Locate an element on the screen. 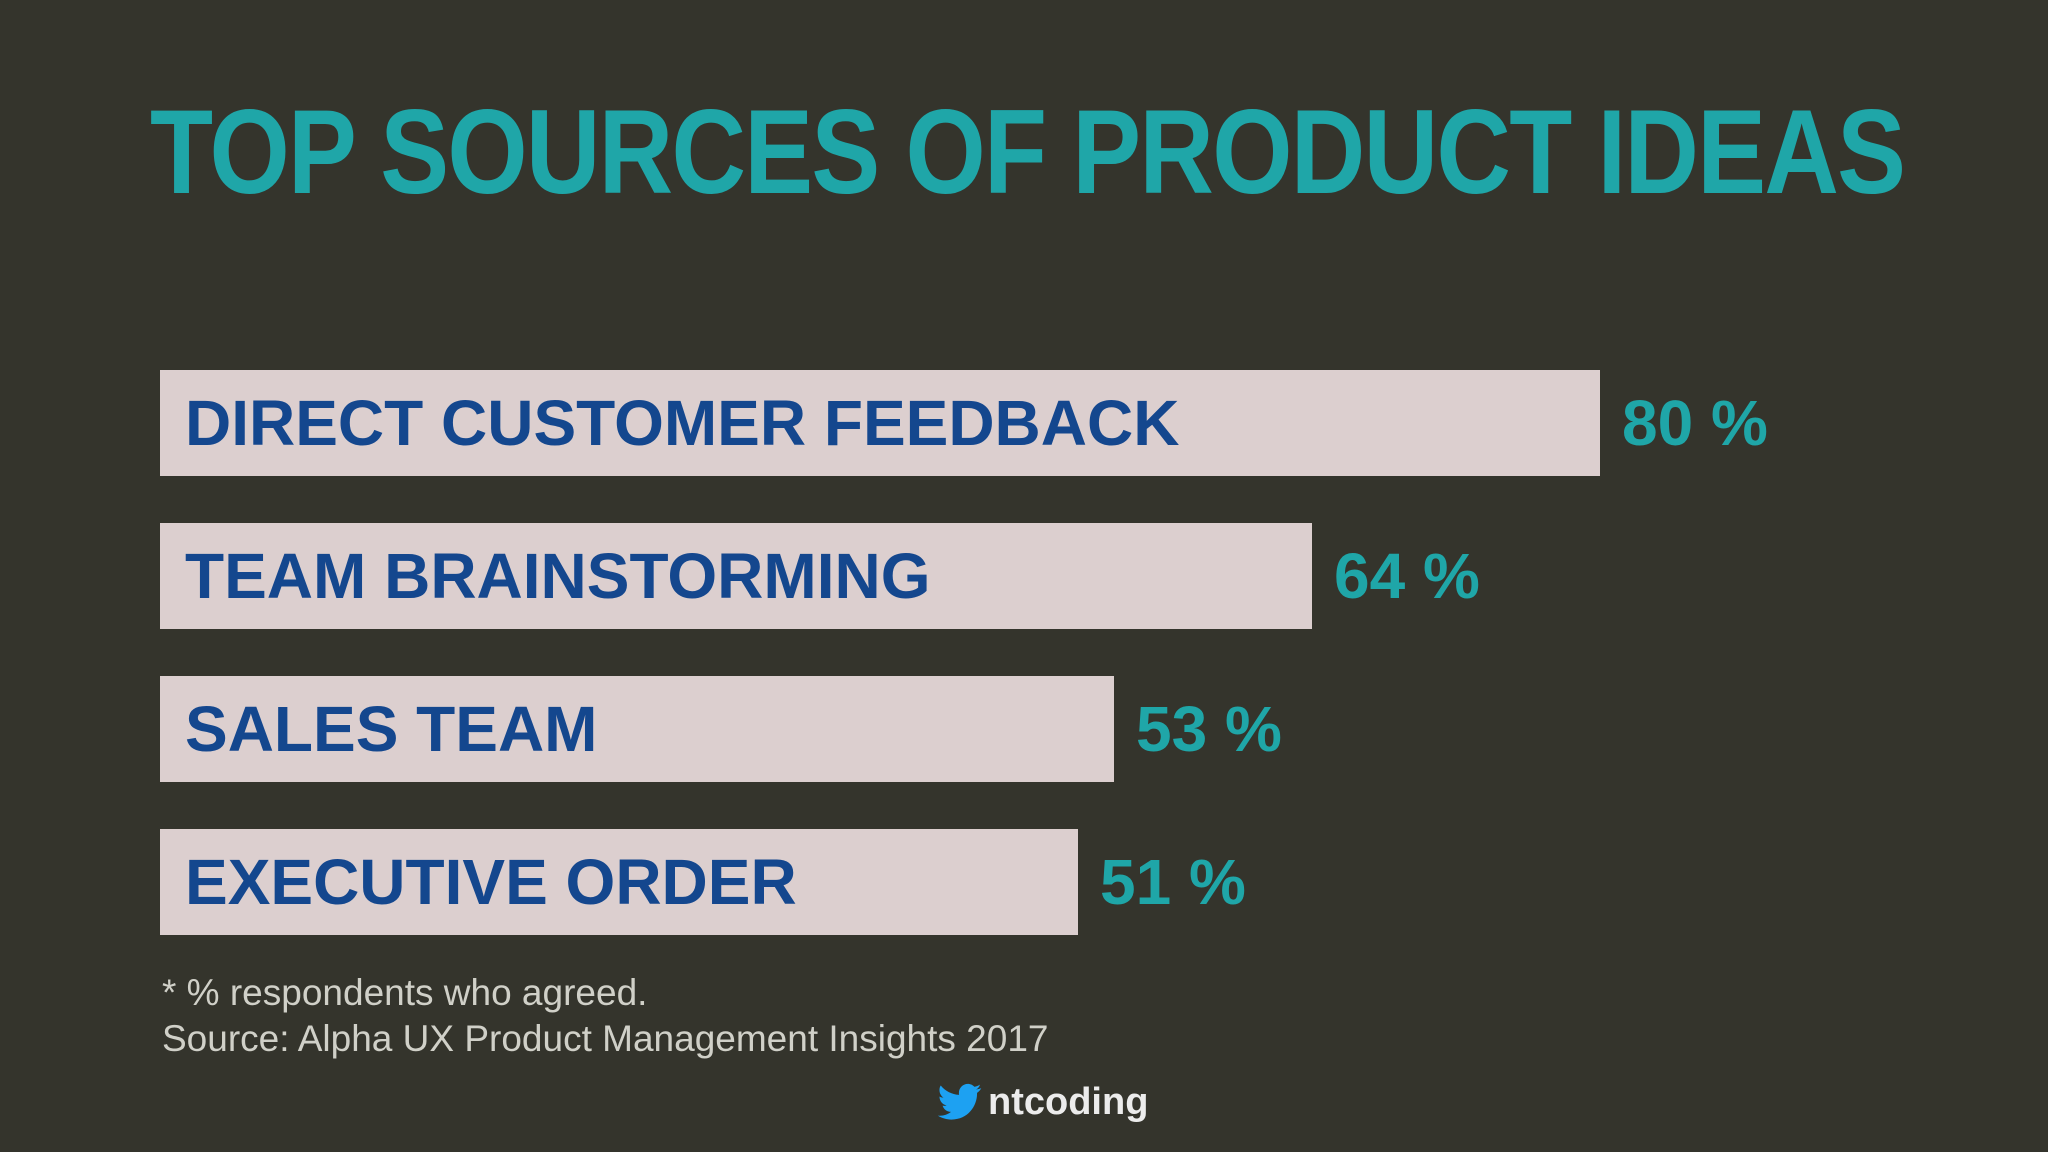  bar-category-label: DIRECT CUSTOMER FEEDBACK is located at coordinates (682, 423).